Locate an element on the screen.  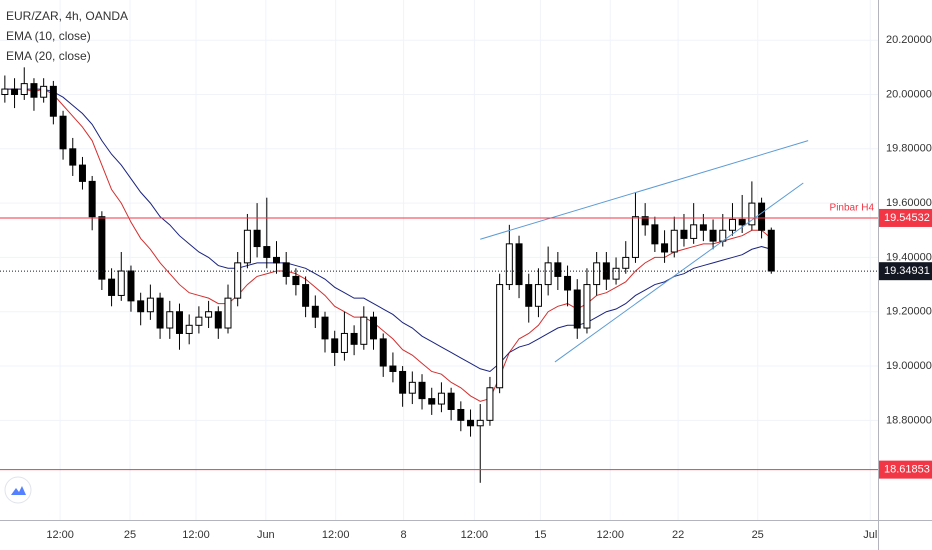
x-tick-label: 8 is located at coordinates (404, 535).